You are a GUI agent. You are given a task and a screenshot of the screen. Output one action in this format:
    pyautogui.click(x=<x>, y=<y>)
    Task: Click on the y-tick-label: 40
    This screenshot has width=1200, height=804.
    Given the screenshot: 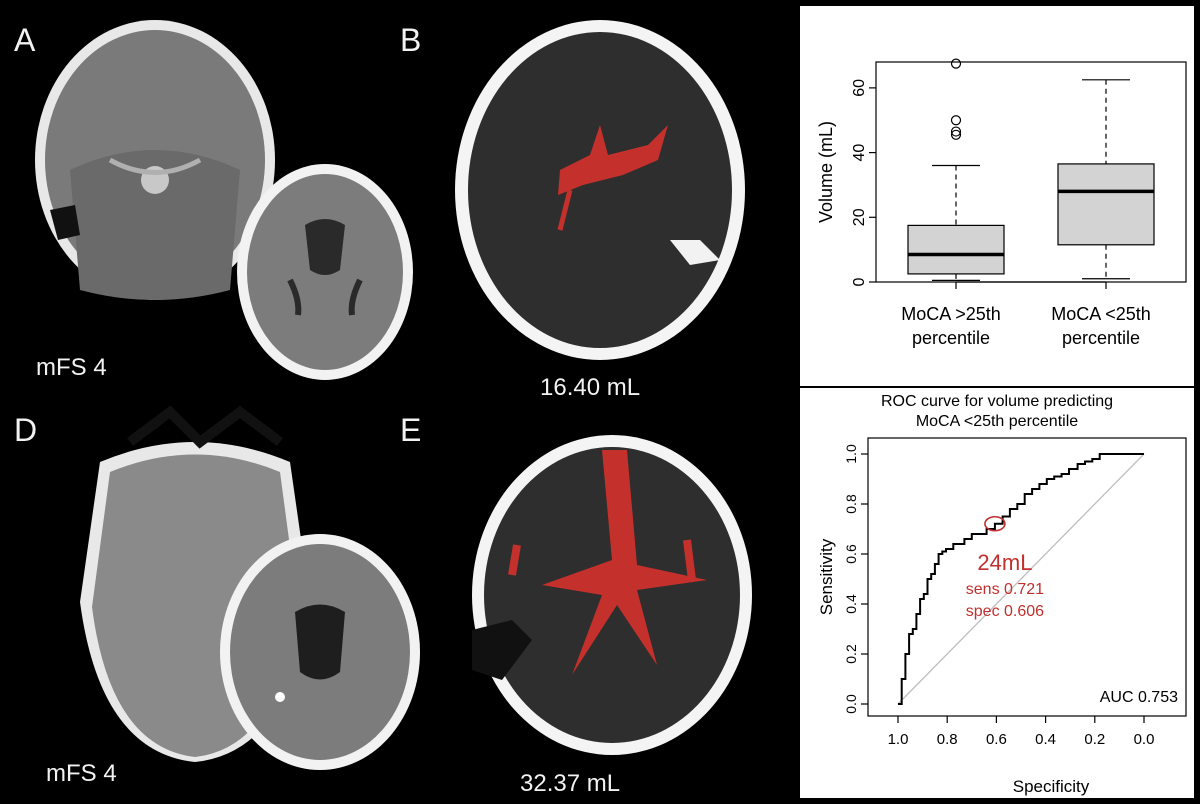 What is the action you would take?
    pyautogui.click(x=859, y=153)
    